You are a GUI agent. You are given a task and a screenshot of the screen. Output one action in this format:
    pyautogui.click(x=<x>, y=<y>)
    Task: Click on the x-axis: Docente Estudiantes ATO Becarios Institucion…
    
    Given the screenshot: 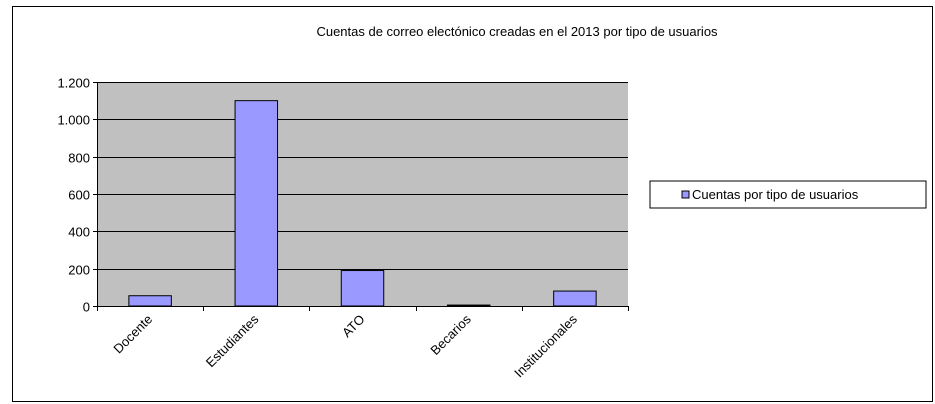 What is the action you would take?
    pyautogui.click(x=363, y=343)
    